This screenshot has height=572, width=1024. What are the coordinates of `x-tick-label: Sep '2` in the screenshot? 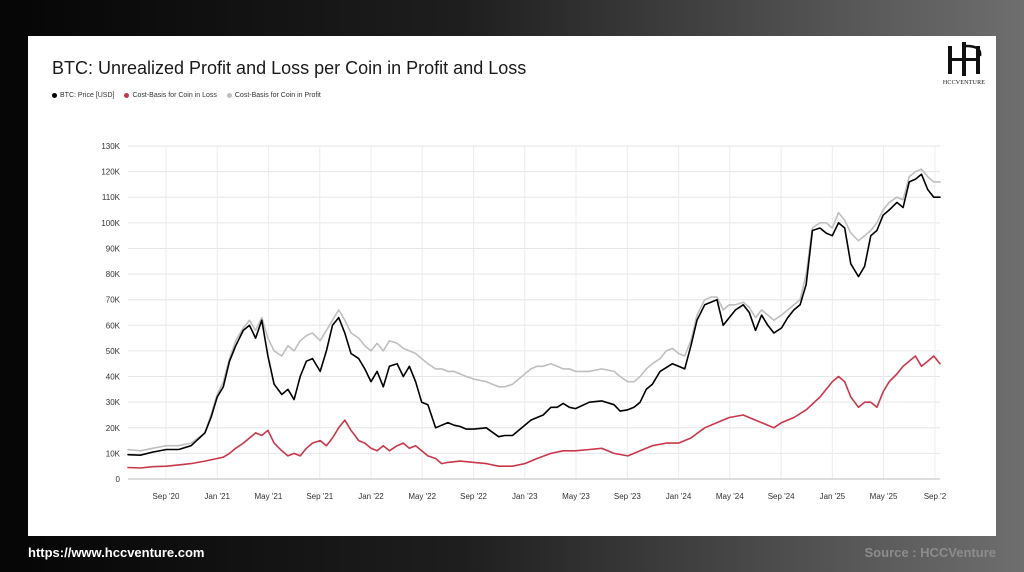 It's located at (935, 496).